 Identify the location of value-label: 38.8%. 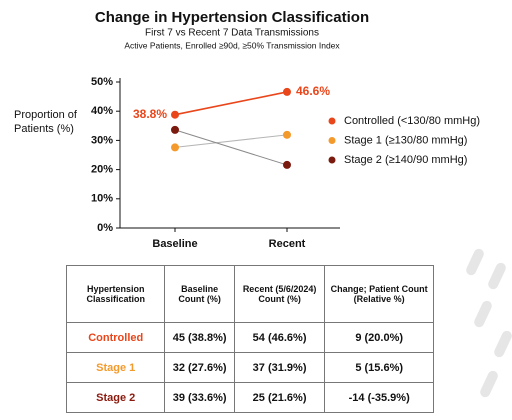
(150, 114).